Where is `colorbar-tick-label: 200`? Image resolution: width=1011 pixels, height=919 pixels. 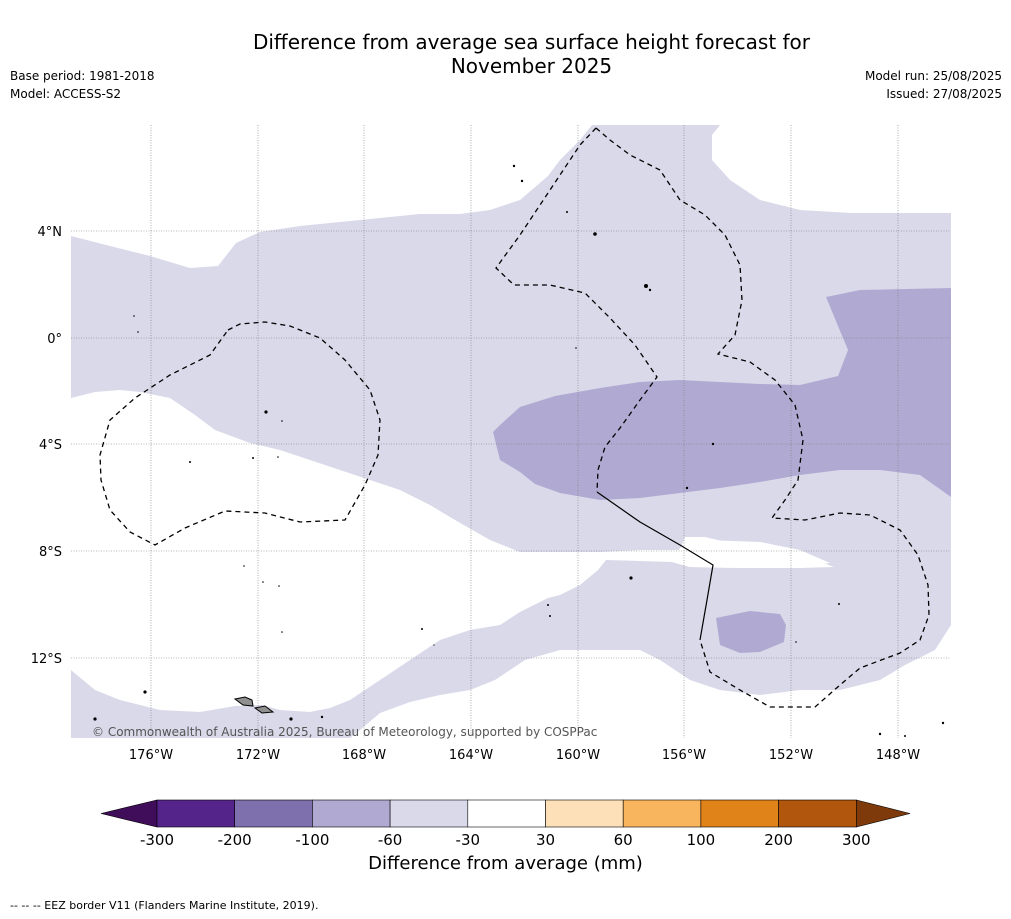
colorbar-tick-label: 200 is located at coordinates (778, 840).